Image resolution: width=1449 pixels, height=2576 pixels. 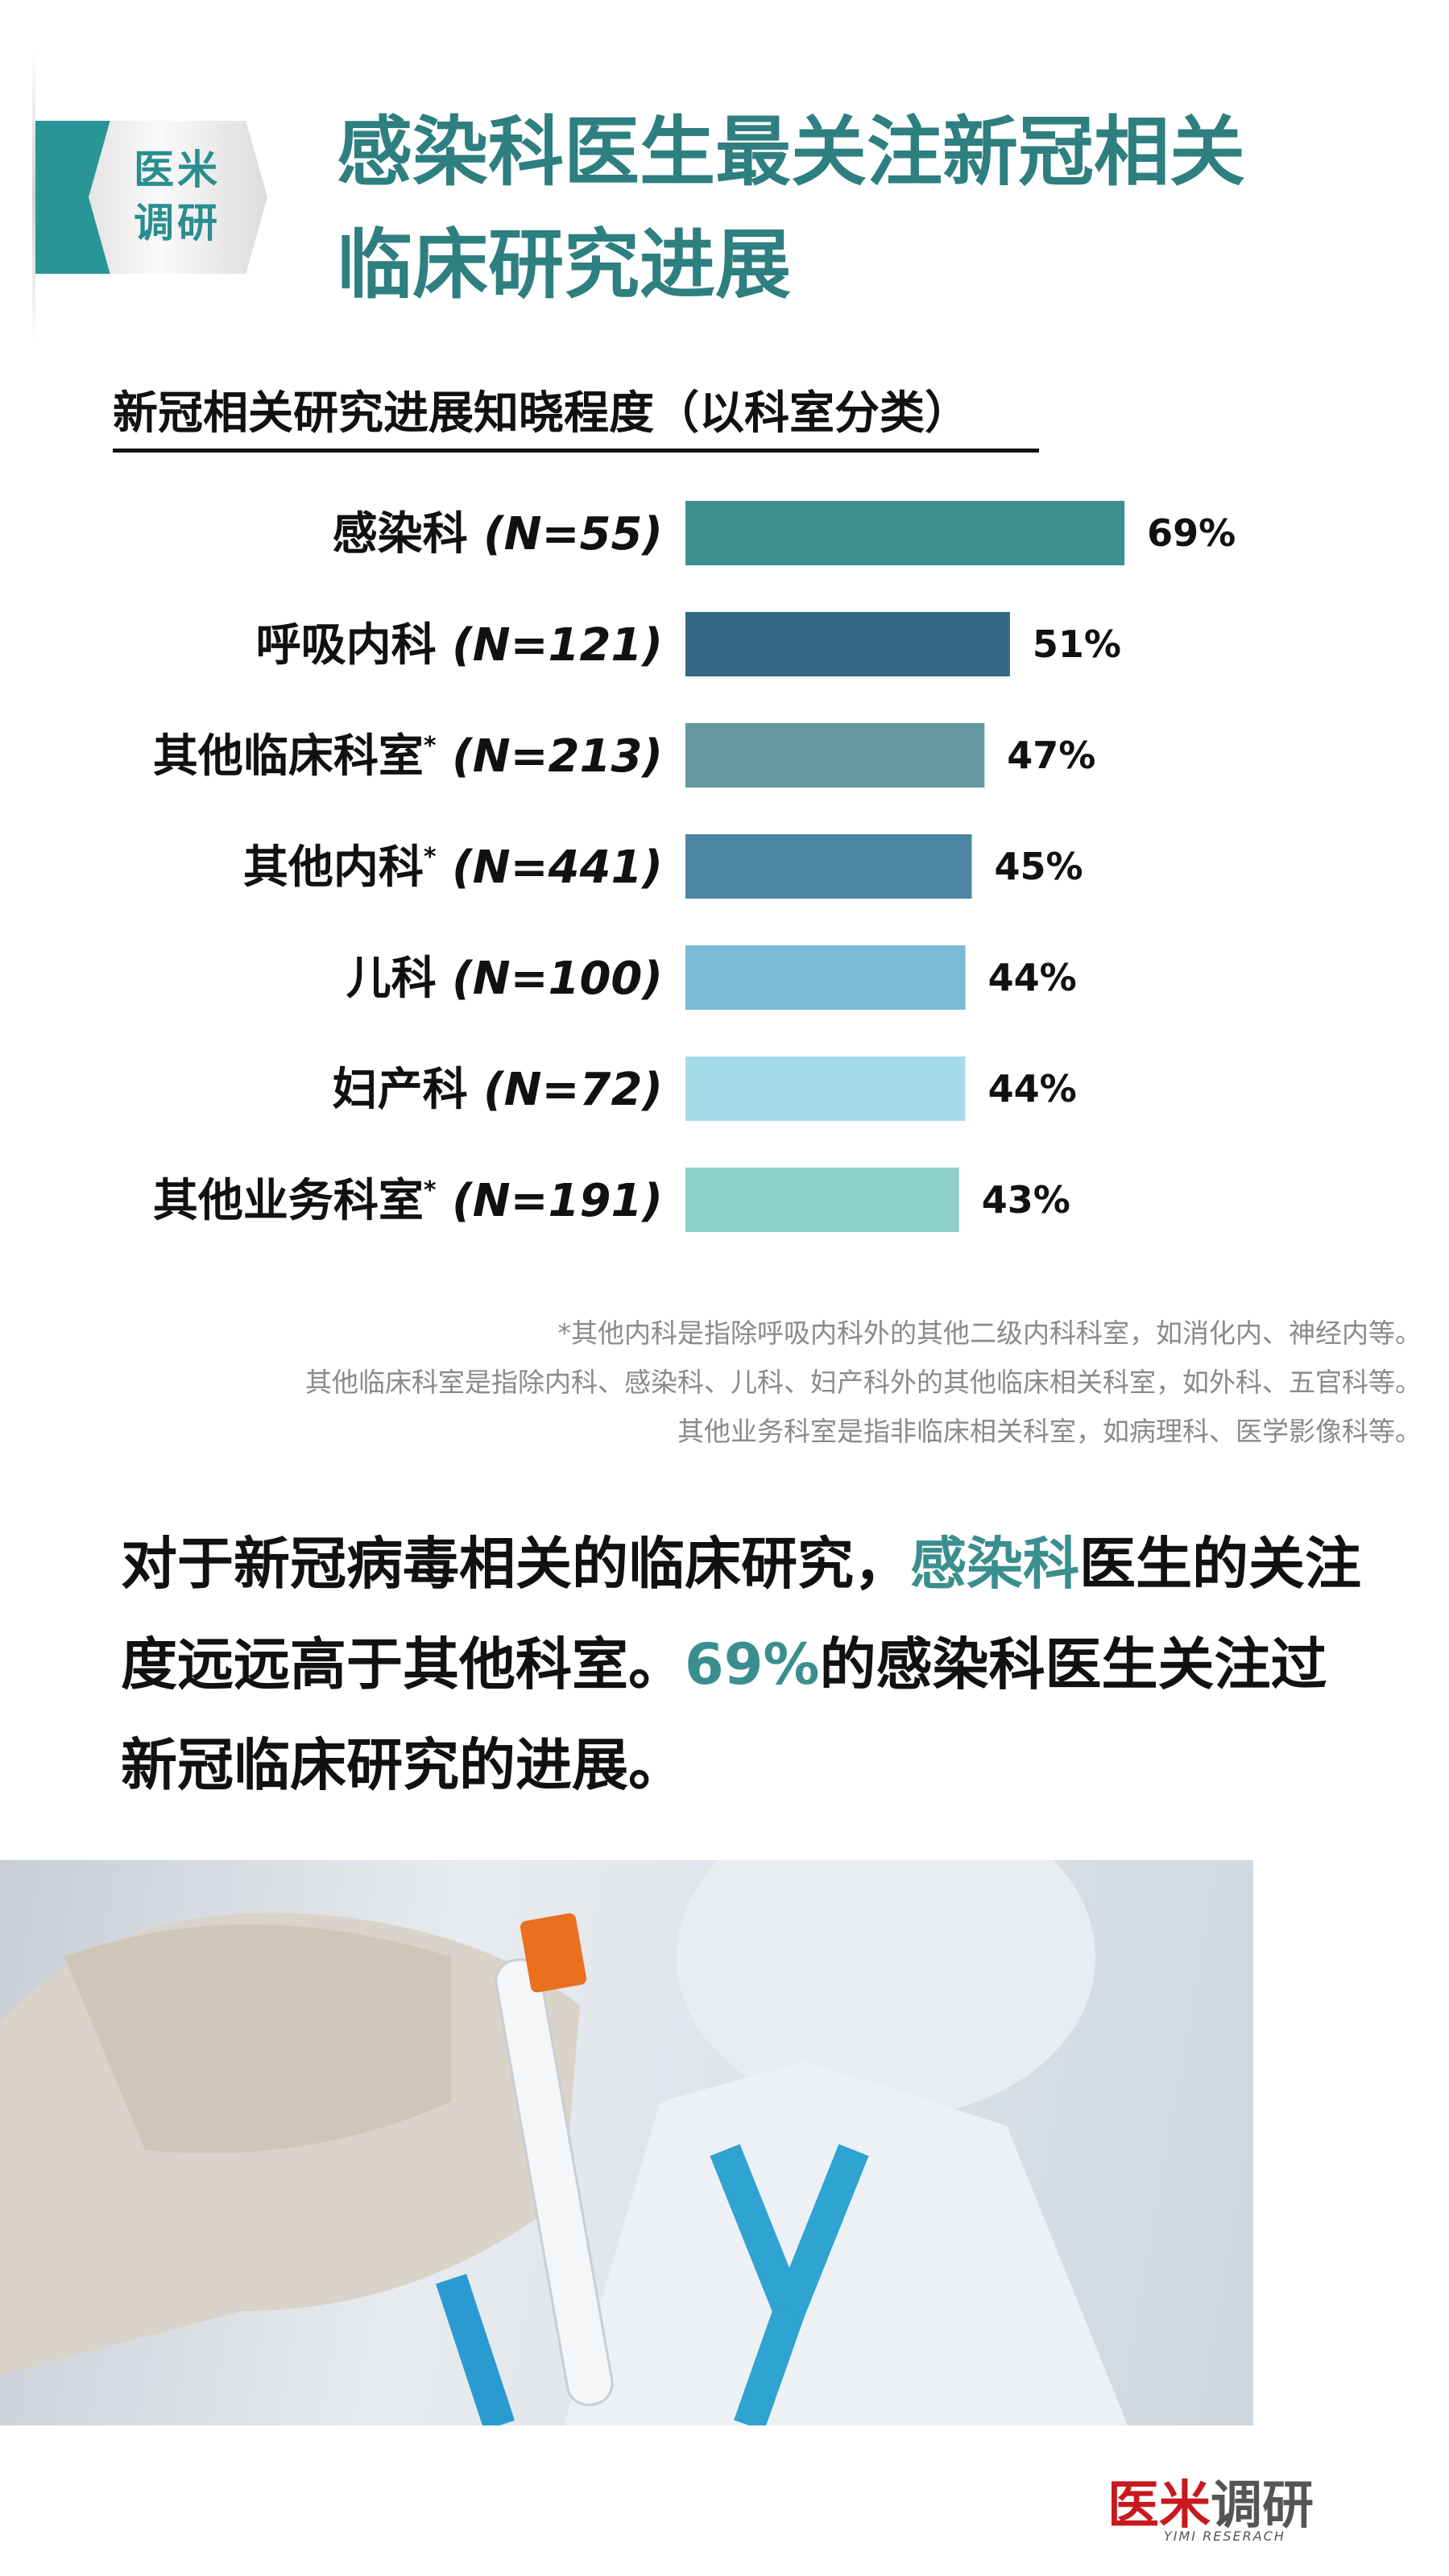 I want to click on category-name: 呼吸内科, so click(x=346, y=646).